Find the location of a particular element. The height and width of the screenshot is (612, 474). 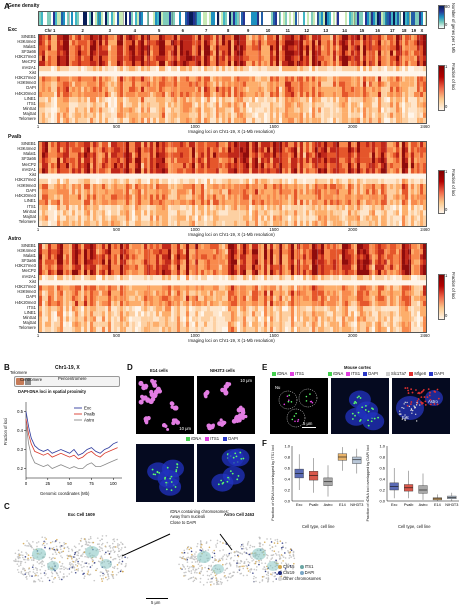

line-y-tick: 0.2 is located at coordinates (20, 468).